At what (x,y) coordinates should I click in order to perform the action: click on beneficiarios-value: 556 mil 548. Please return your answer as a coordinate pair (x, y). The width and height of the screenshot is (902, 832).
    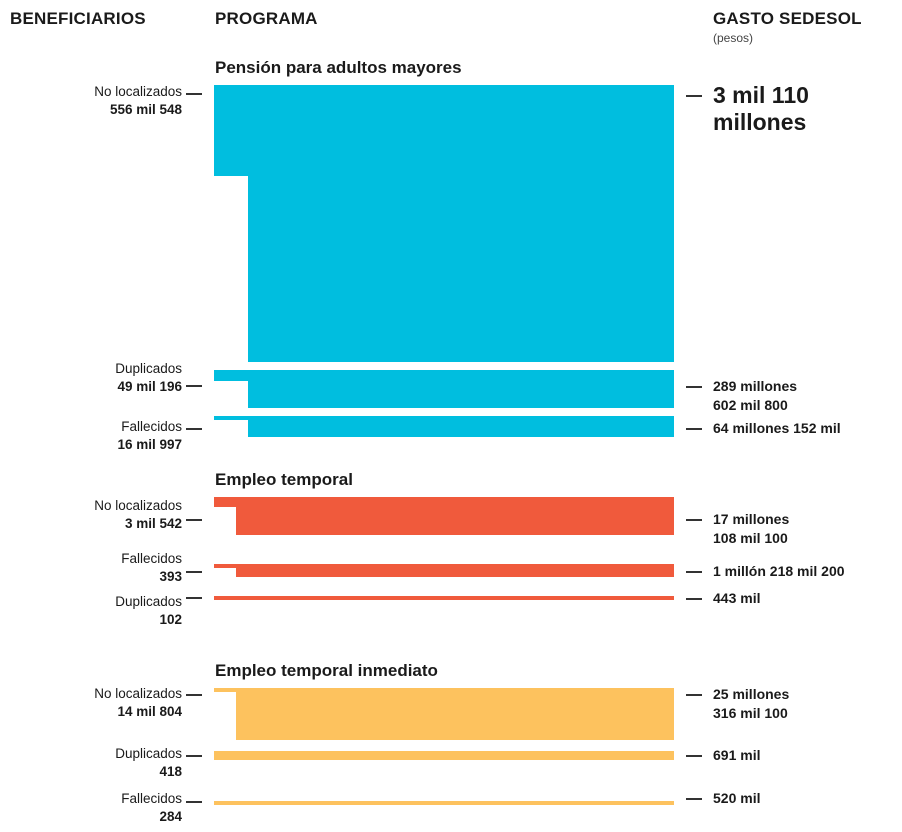
    Looking at the image, I should click on (145, 109).